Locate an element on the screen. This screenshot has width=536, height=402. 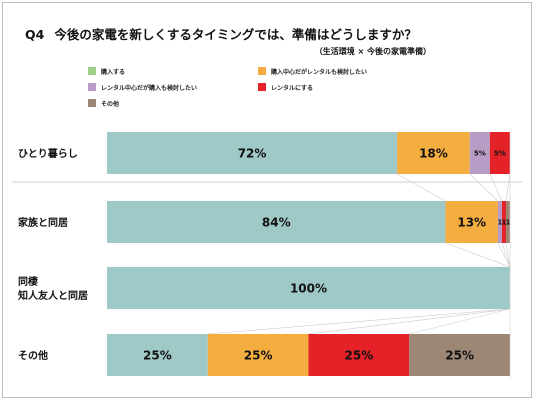
question-text: 今後の家電を新しくするタイミングでは、準備はどうしますか？ is located at coordinates (235, 34).